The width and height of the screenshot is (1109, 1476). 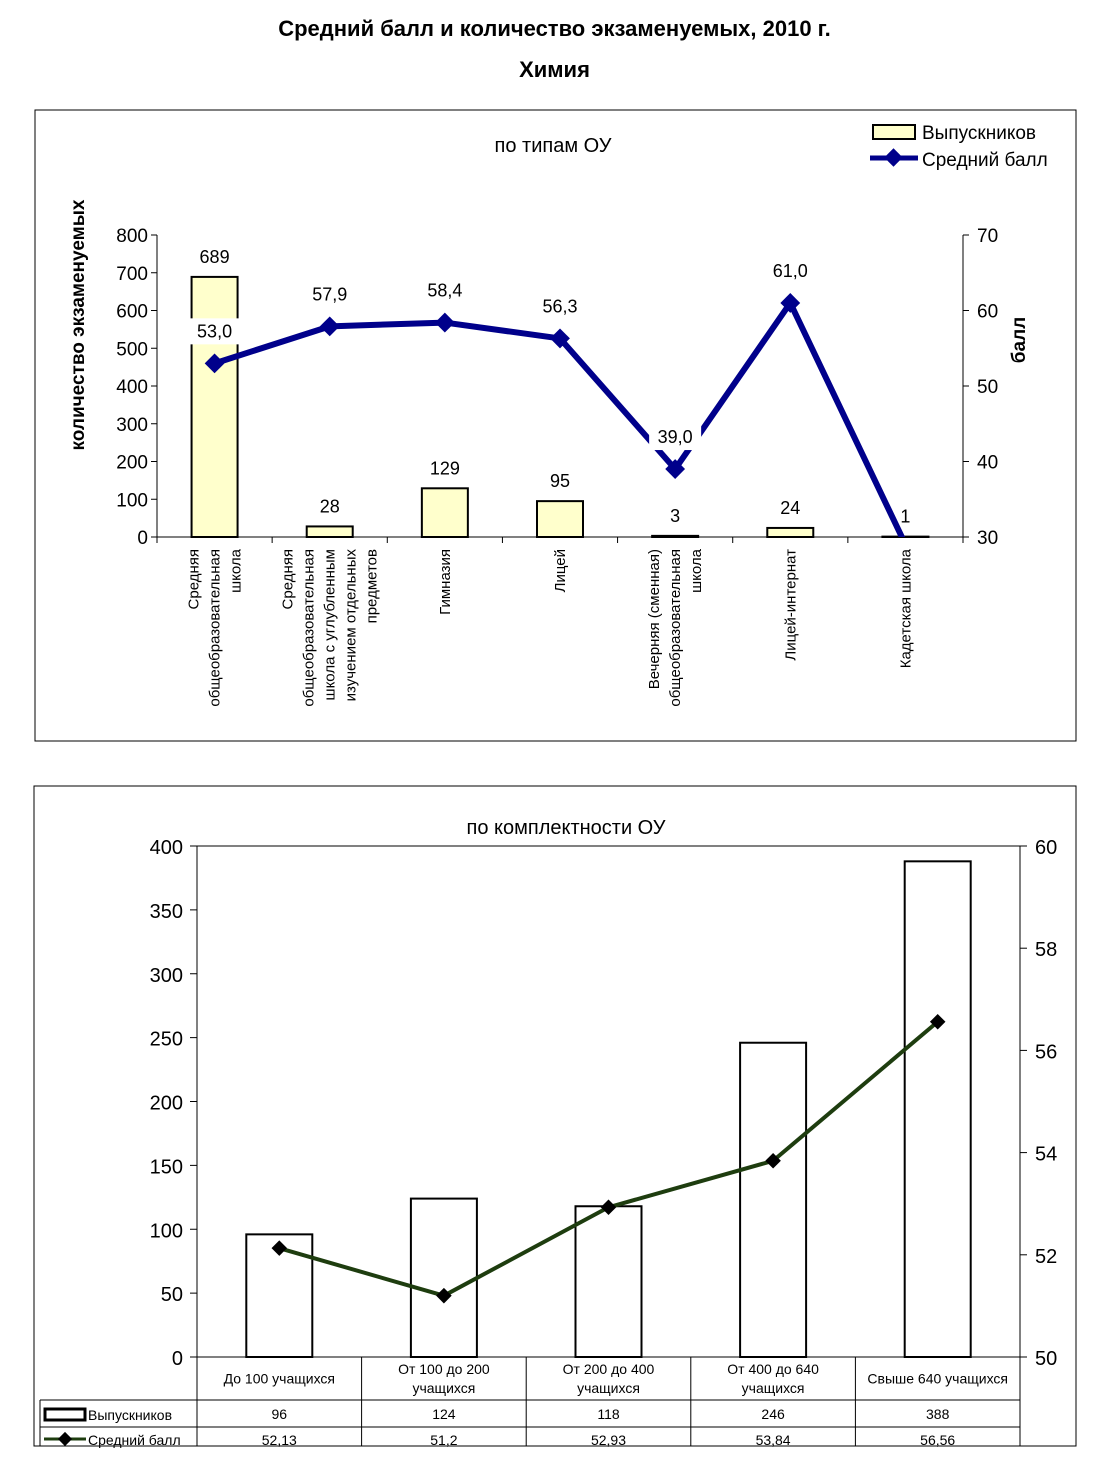 I want to click on line-value-label: 39,0, so click(x=675, y=437).